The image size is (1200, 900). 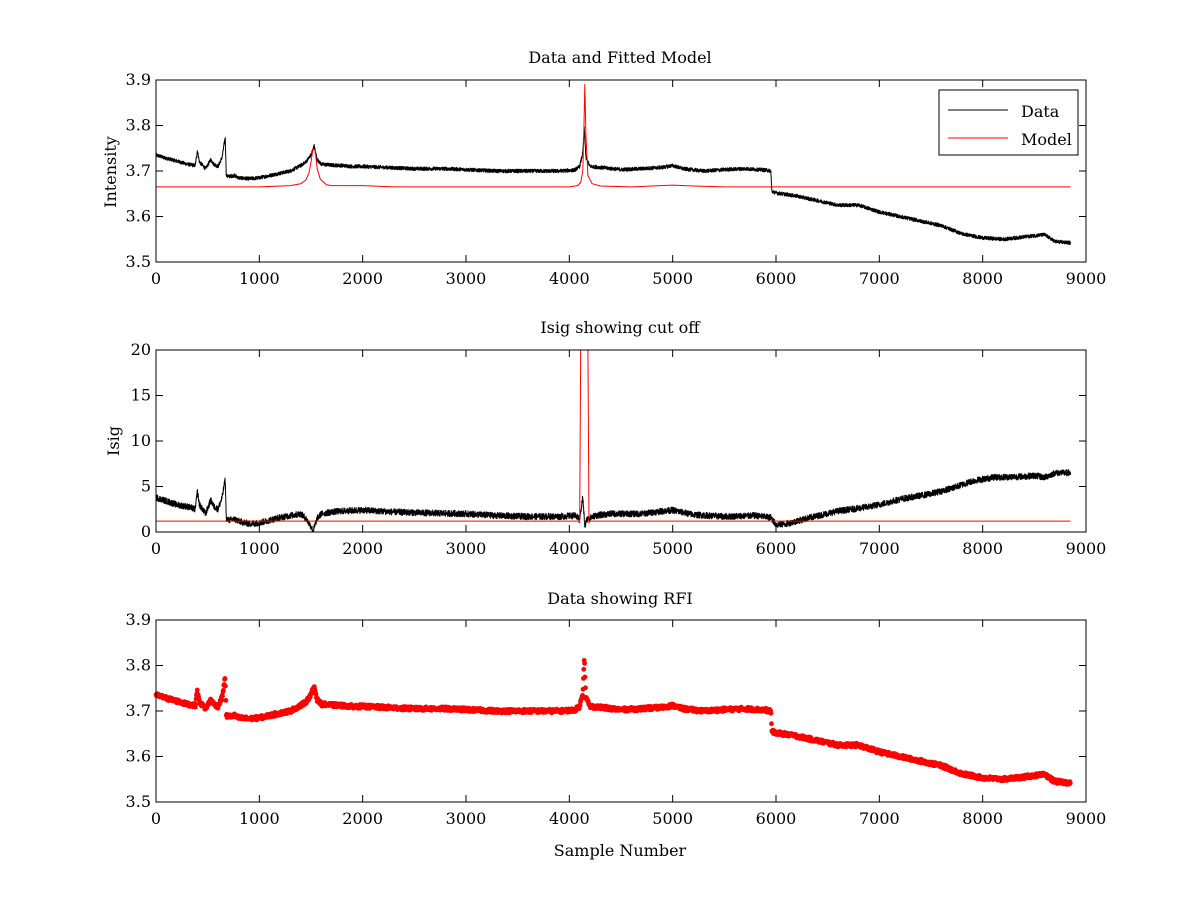 What do you see at coordinates (619, 57) in the screenshot?
I see `chart-1-title: Data and Fitted Model` at bounding box center [619, 57].